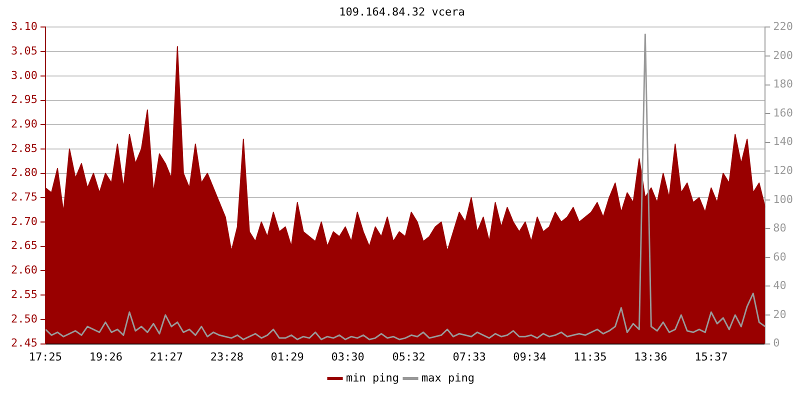 The height and width of the screenshot is (400, 800). Describe the element at coordinates (779, 285) in the screenshot. I see `y2-tick-label: 40` at that location.